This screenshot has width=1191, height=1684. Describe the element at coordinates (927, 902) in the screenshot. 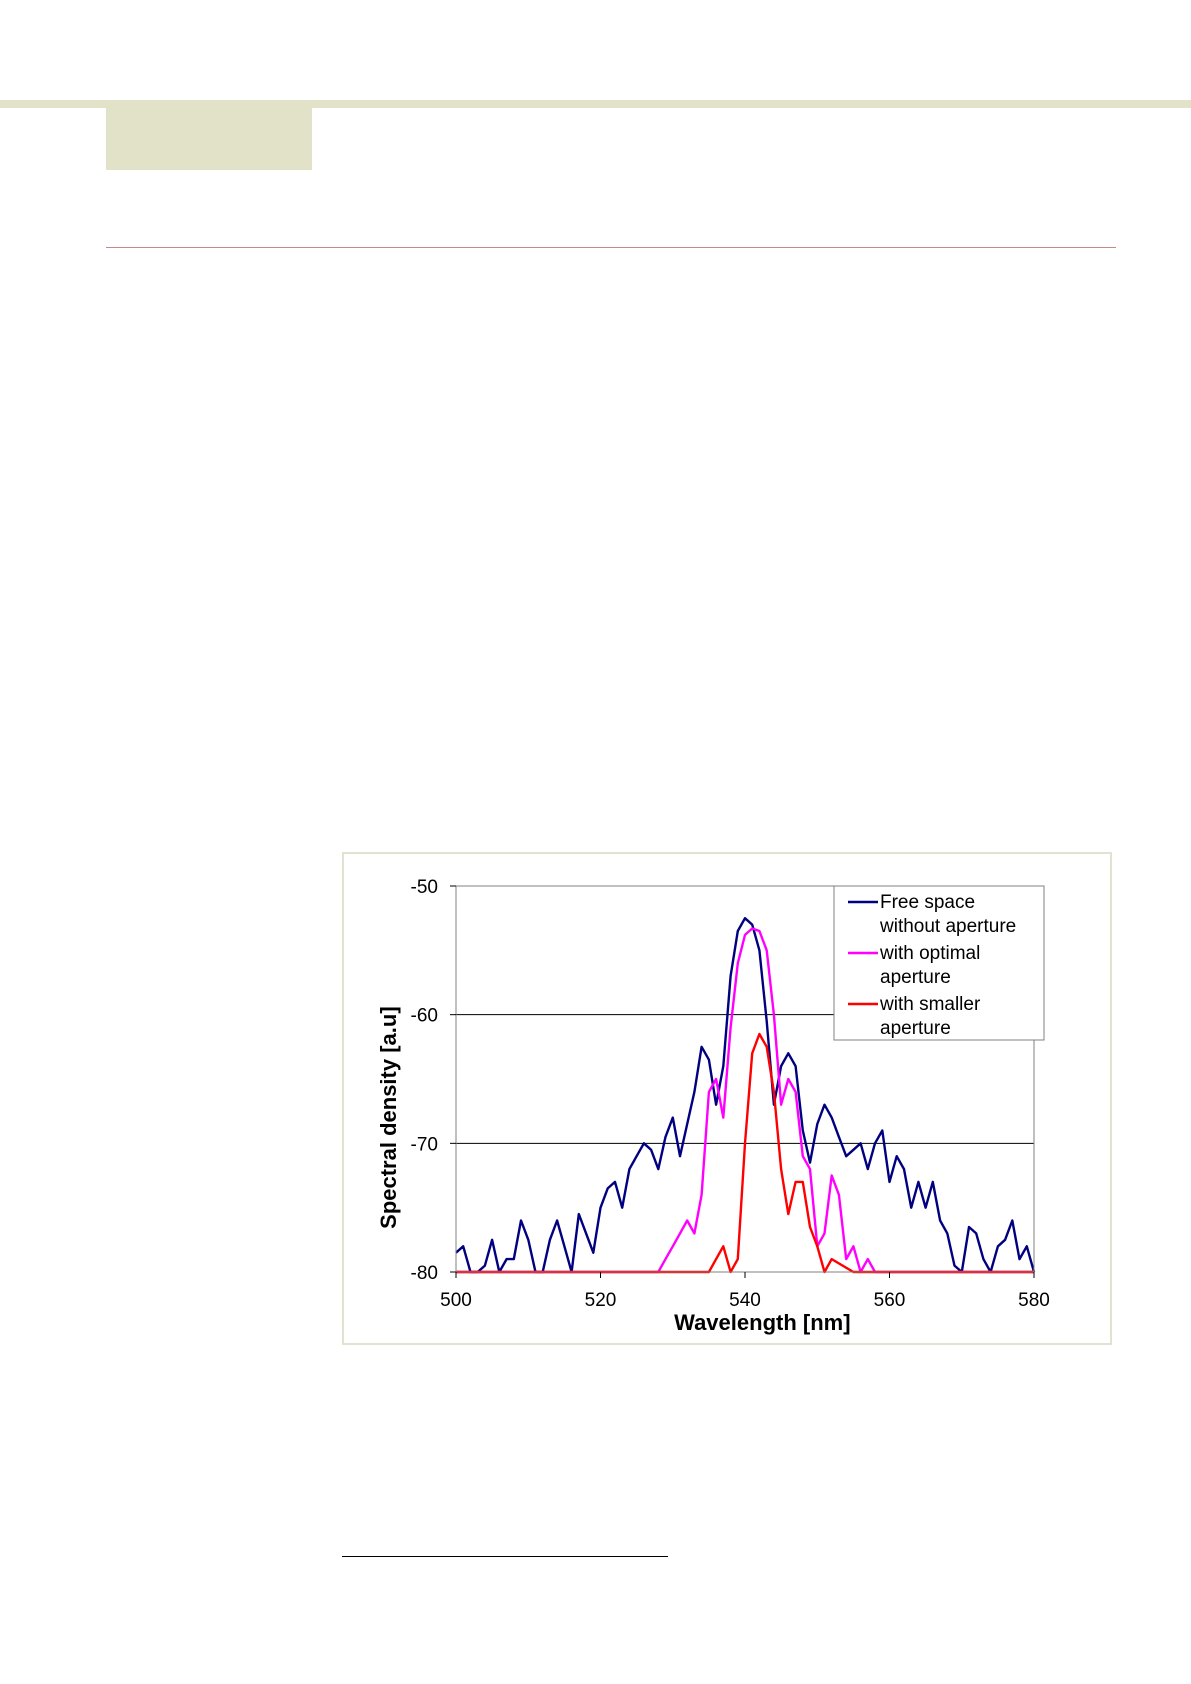

I see `legend-label: Free space` at that location.